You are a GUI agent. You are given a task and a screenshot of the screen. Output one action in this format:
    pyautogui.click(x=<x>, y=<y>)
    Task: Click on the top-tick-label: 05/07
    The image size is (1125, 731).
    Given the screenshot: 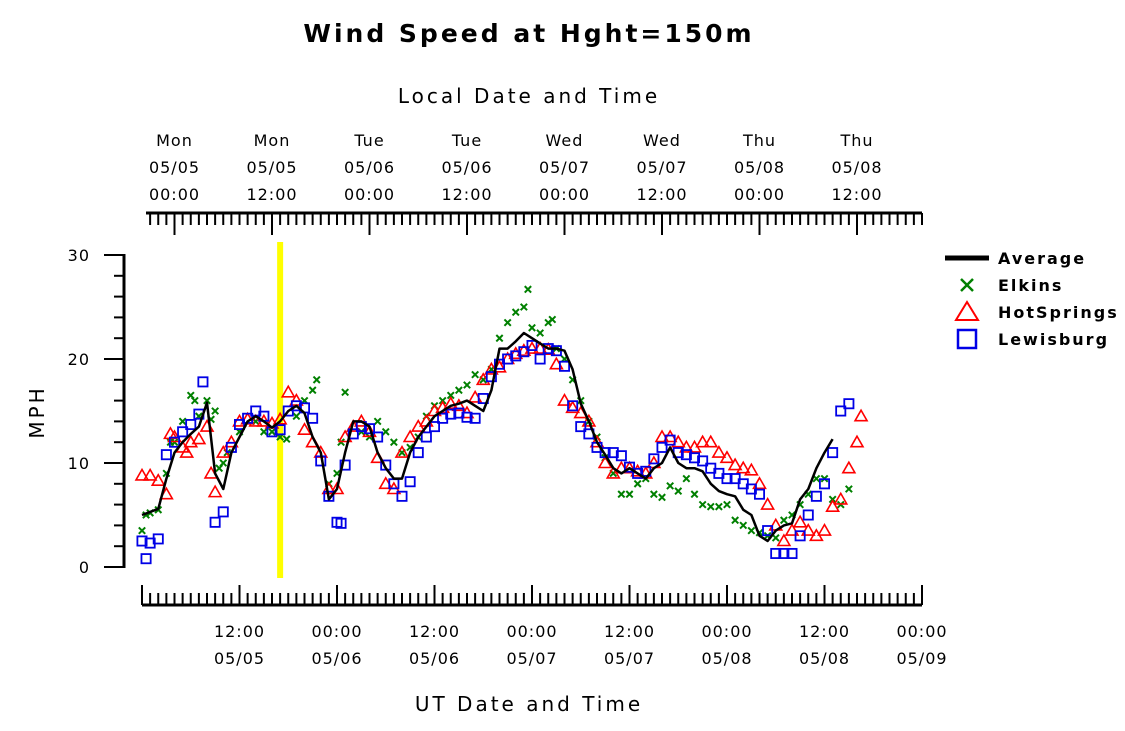 What is the action you would take?
    pyautogui.click(x=661, y=167)
    